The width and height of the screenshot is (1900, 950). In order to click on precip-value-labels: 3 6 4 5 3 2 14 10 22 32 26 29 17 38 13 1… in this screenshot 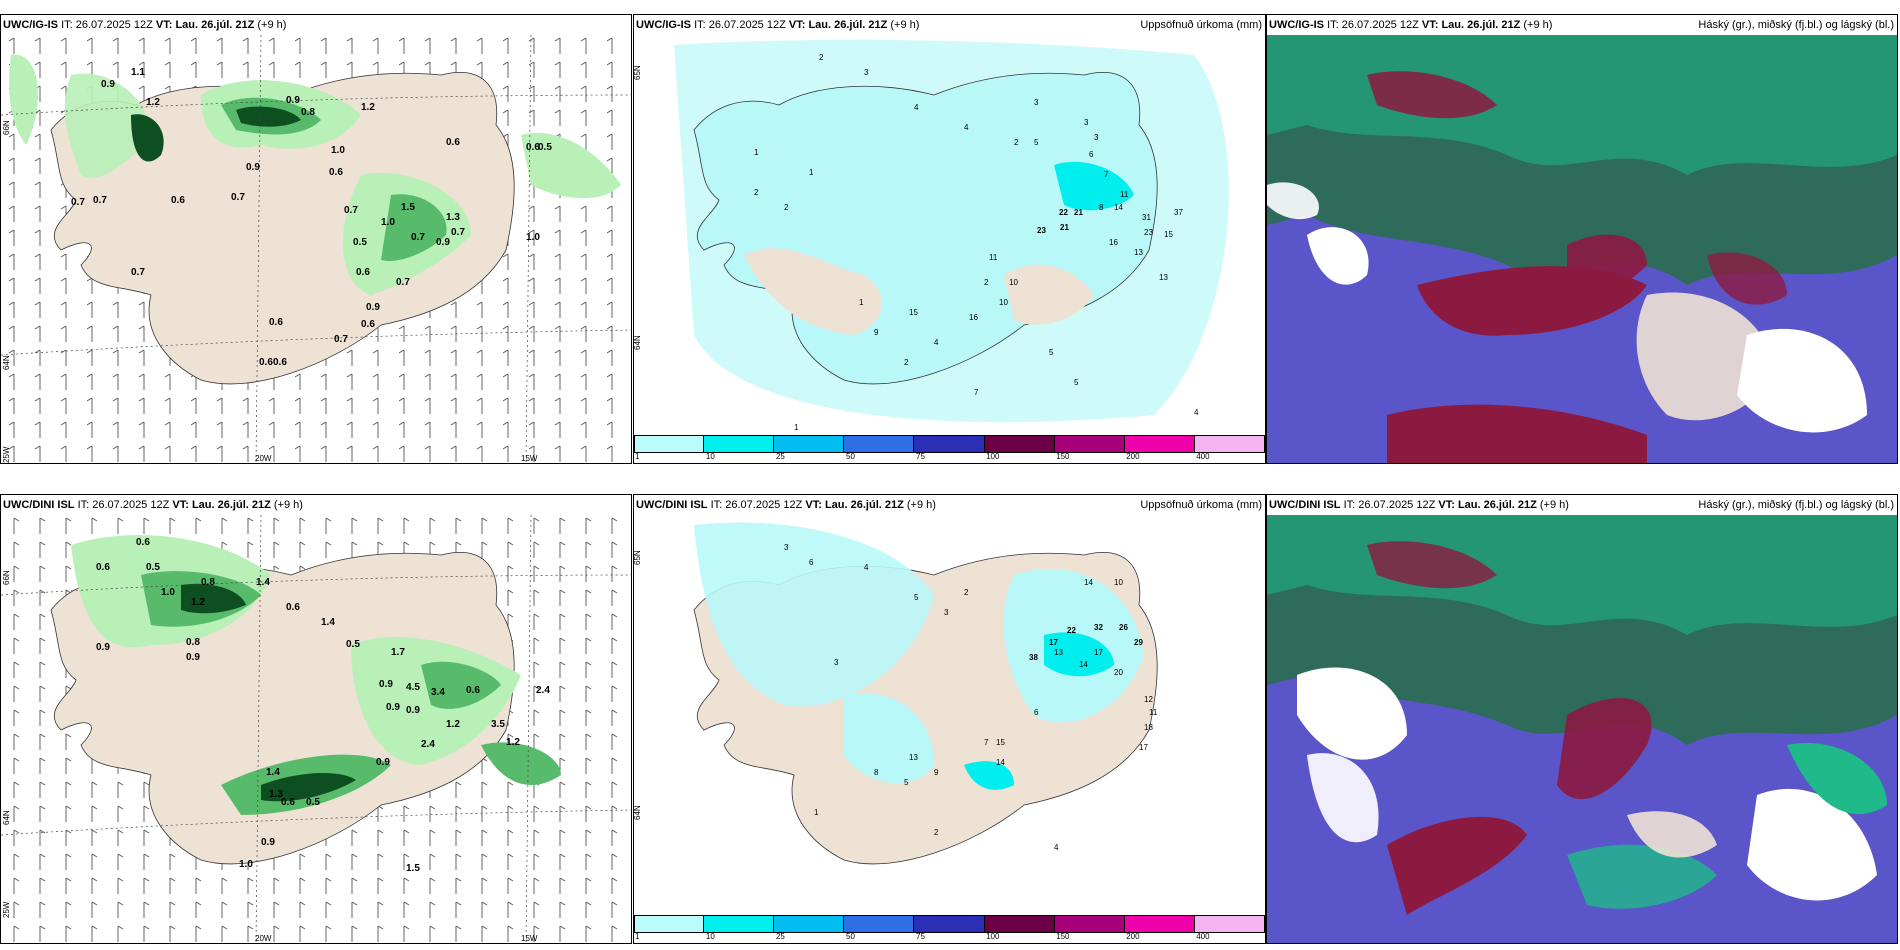, I will do `click(971, 697)`.